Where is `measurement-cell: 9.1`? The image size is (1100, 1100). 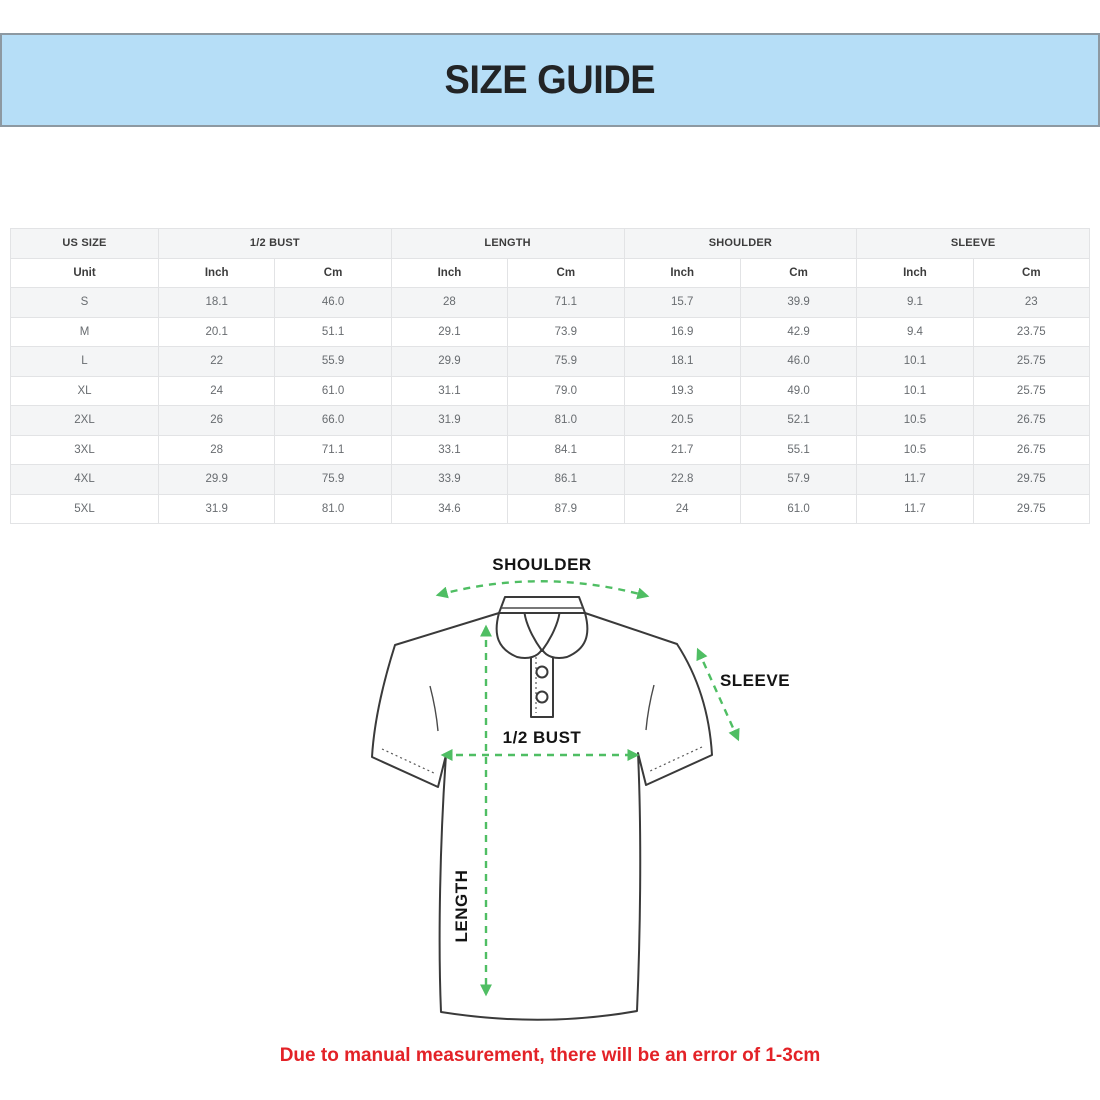 measurement-cell: 9.1 is located at coordinates (915, 302).